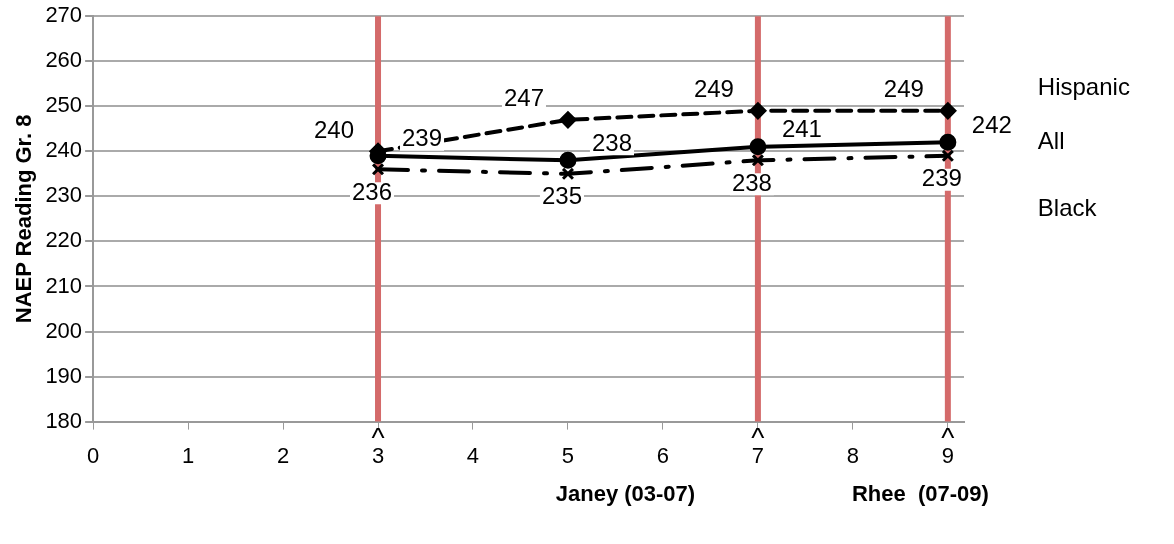  What do you see at coordinates (561, 196) in the screenshot?
I see `data-label: 235` at bounding box center [561, 196].